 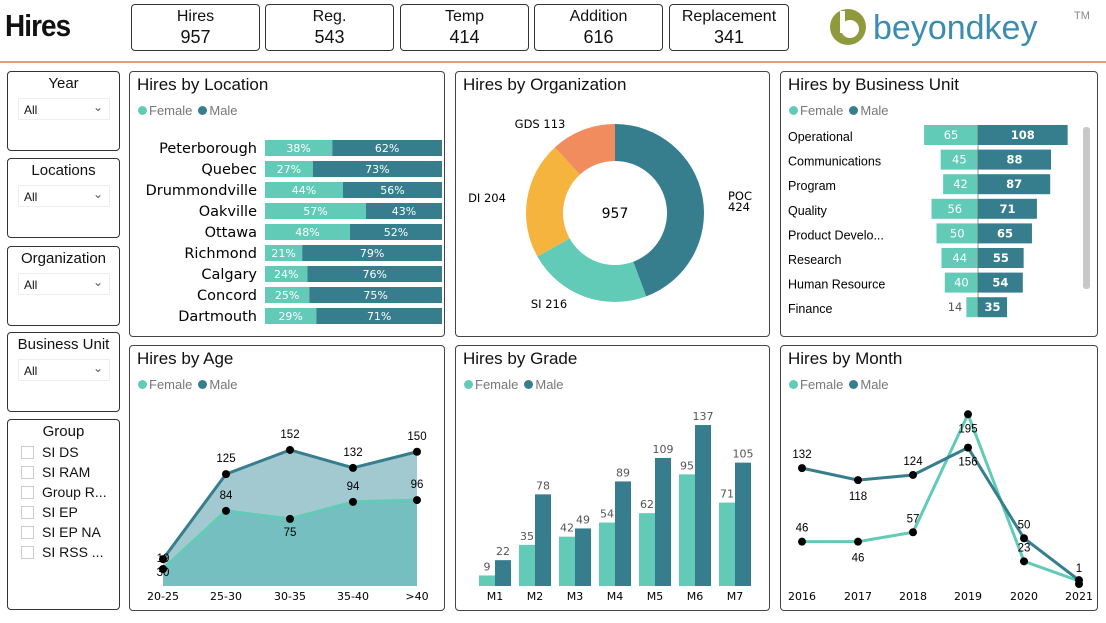 What do you see at coordinates (961, 27) in the screenshot?
I see `beyondkey-logo: beyondkey TM` at bounding box center [961, 27].